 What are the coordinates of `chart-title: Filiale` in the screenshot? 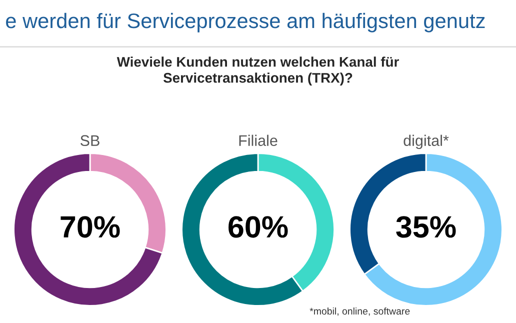 It's located at (258, 140).